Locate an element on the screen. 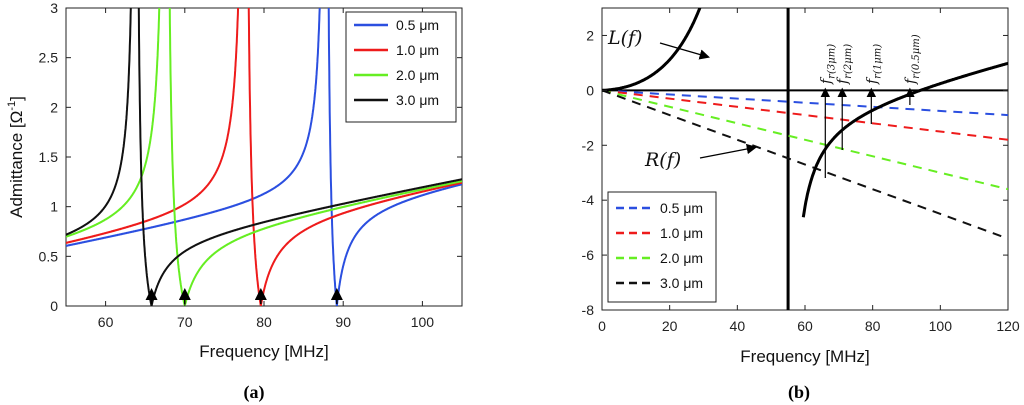  R-curve-label: R(f) is located at coordinates (662, 160).